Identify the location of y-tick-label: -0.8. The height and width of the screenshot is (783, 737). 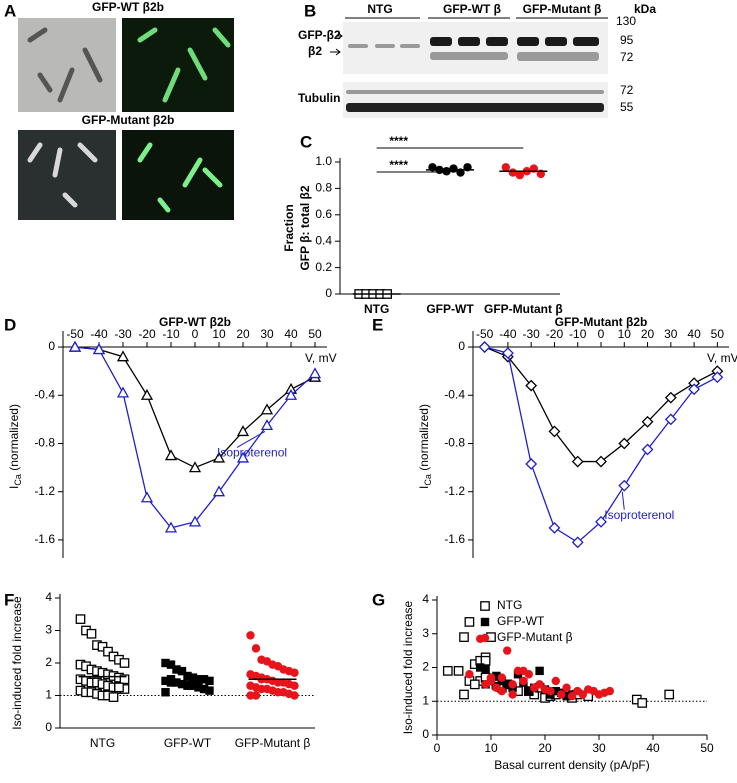
(44, 443).